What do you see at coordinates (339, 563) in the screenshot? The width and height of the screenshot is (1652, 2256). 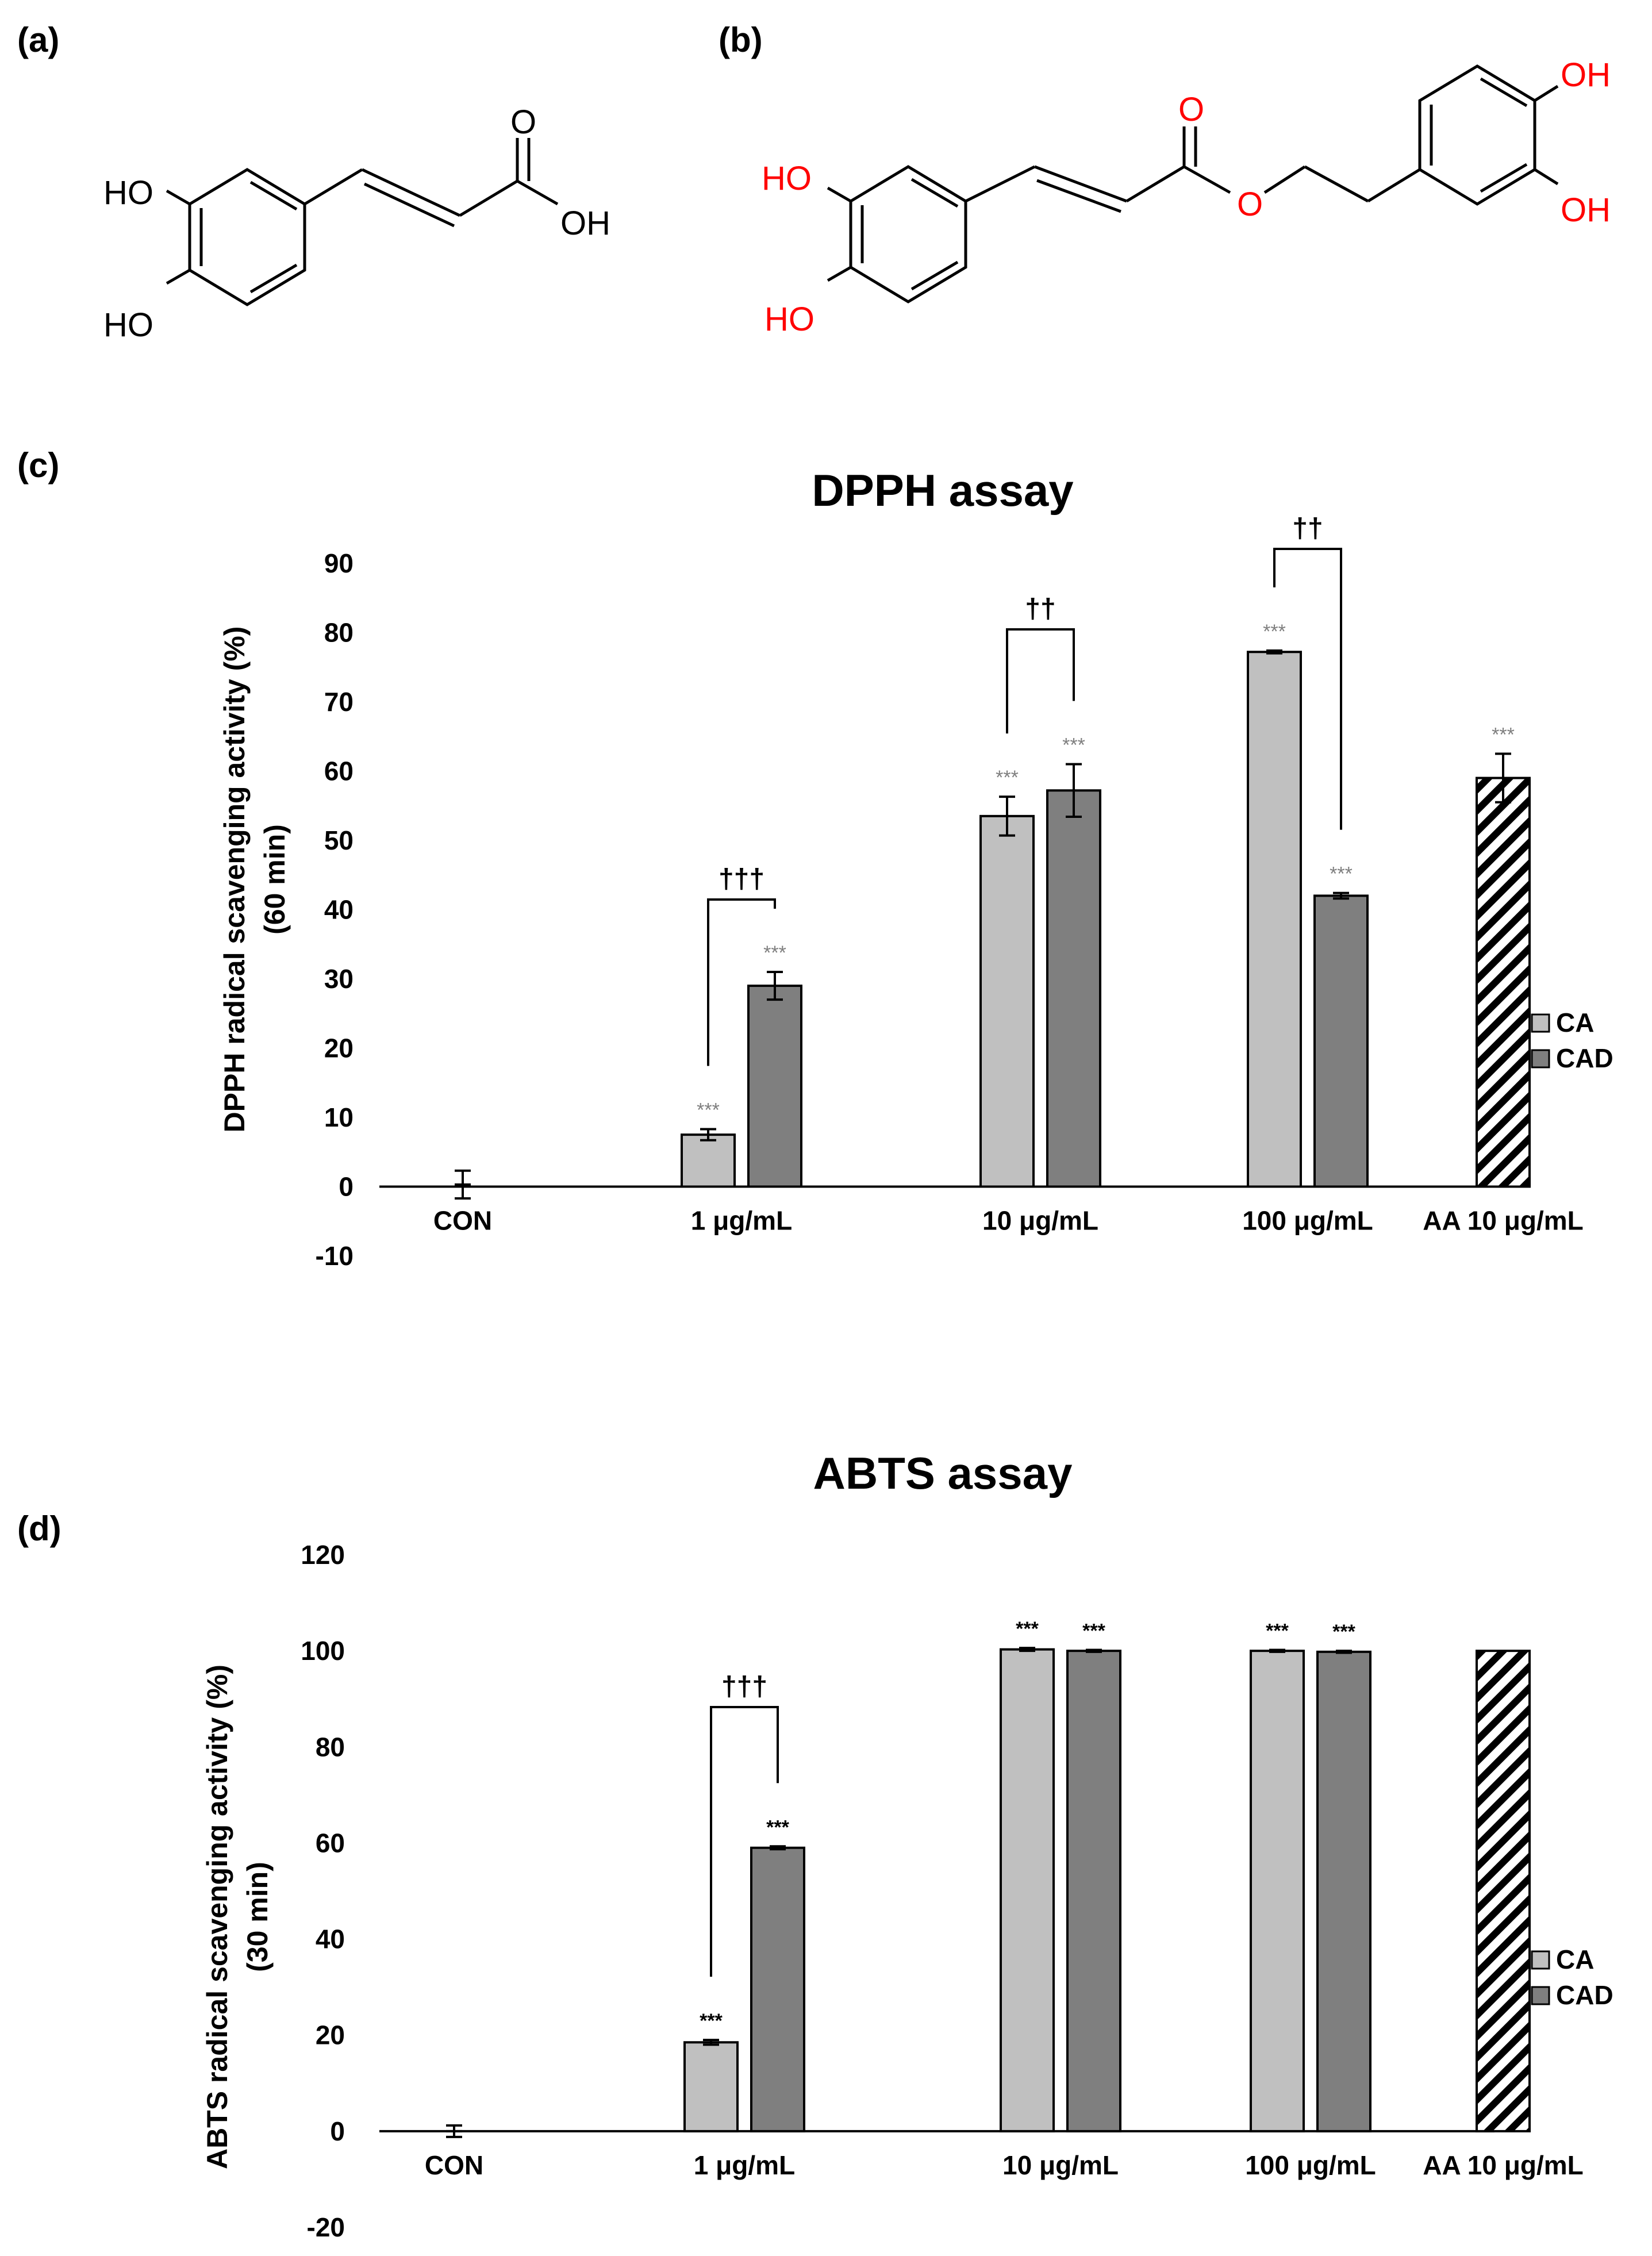 I see `y-tick-label: 90` at bounding box center [339, 563].